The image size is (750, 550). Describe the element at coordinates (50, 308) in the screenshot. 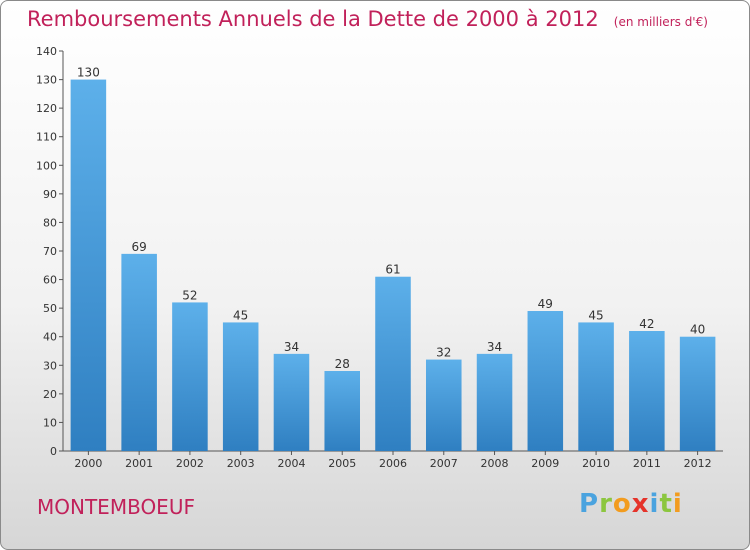

I see `y-tick-label: 50` at that location.